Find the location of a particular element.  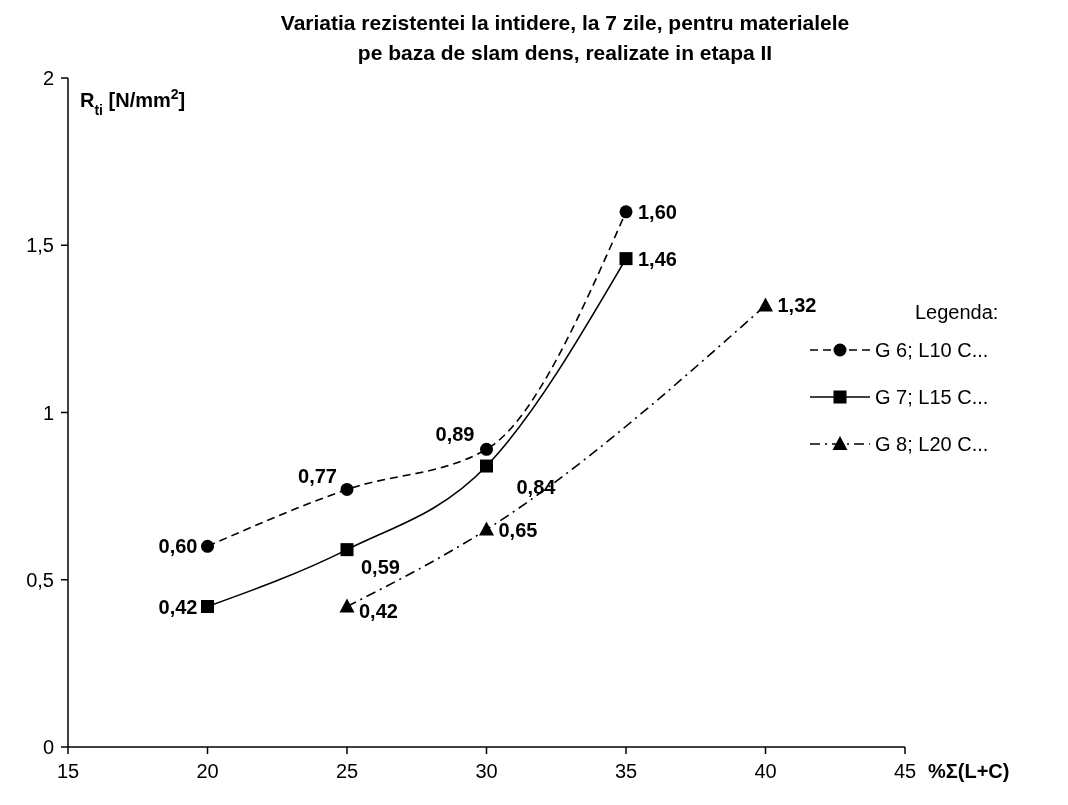

data-label: 0,84 is located at coordinates (536, 487).